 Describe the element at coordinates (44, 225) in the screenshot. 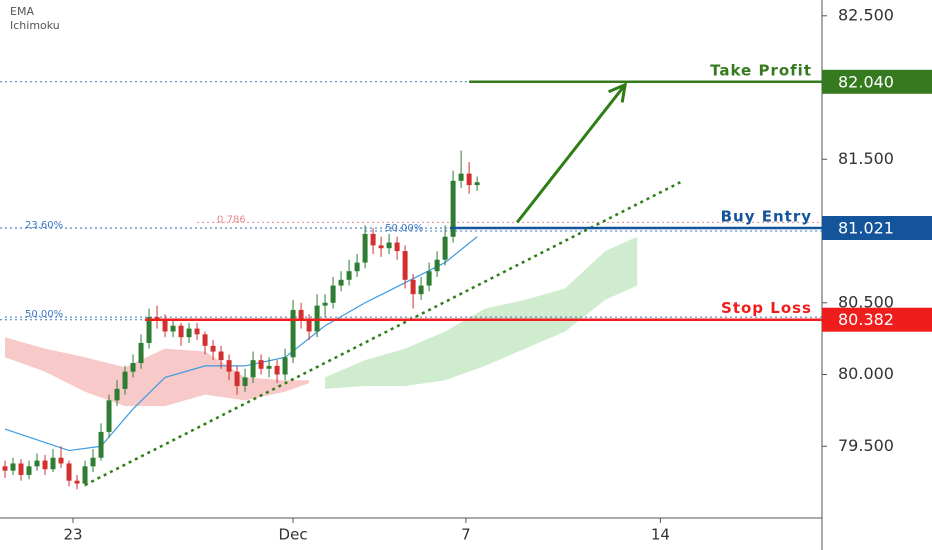

I see `fib-label: 23.60%` at that location.